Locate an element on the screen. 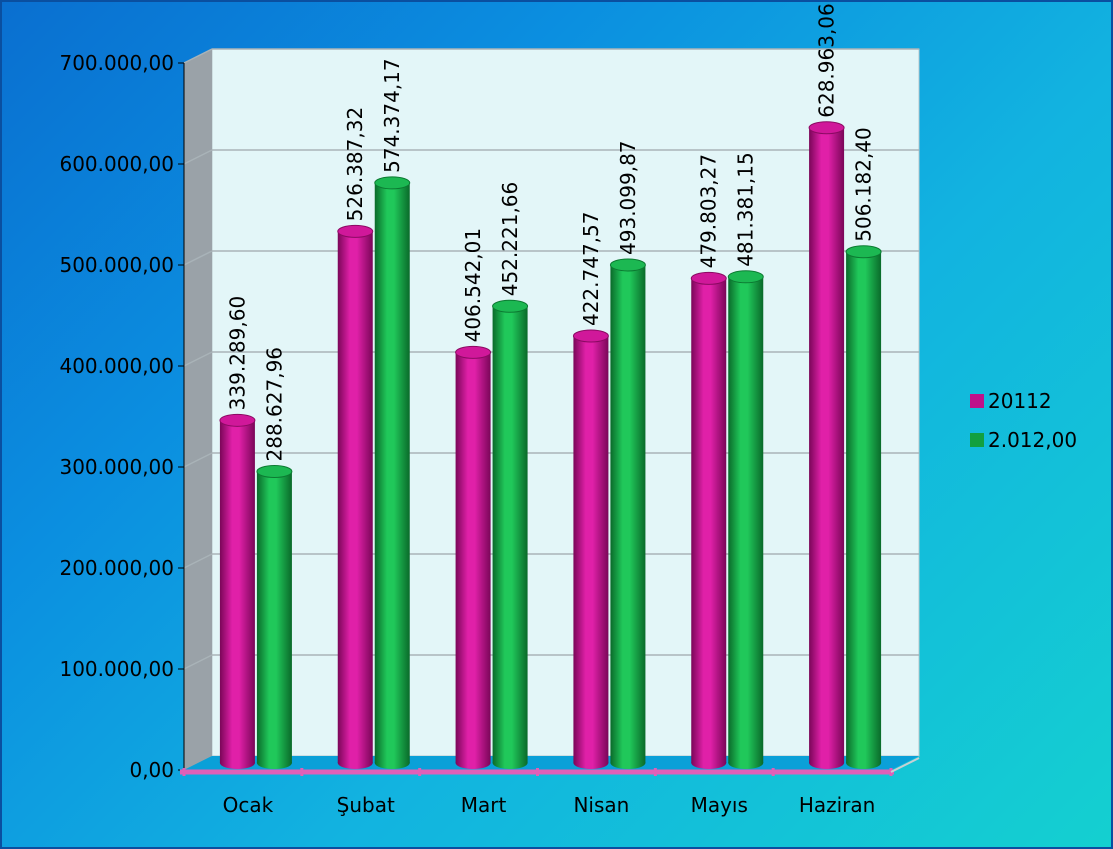 The width and height of the screenshot is (1113, 849). floor-edge is located at coordinates (905, 765).